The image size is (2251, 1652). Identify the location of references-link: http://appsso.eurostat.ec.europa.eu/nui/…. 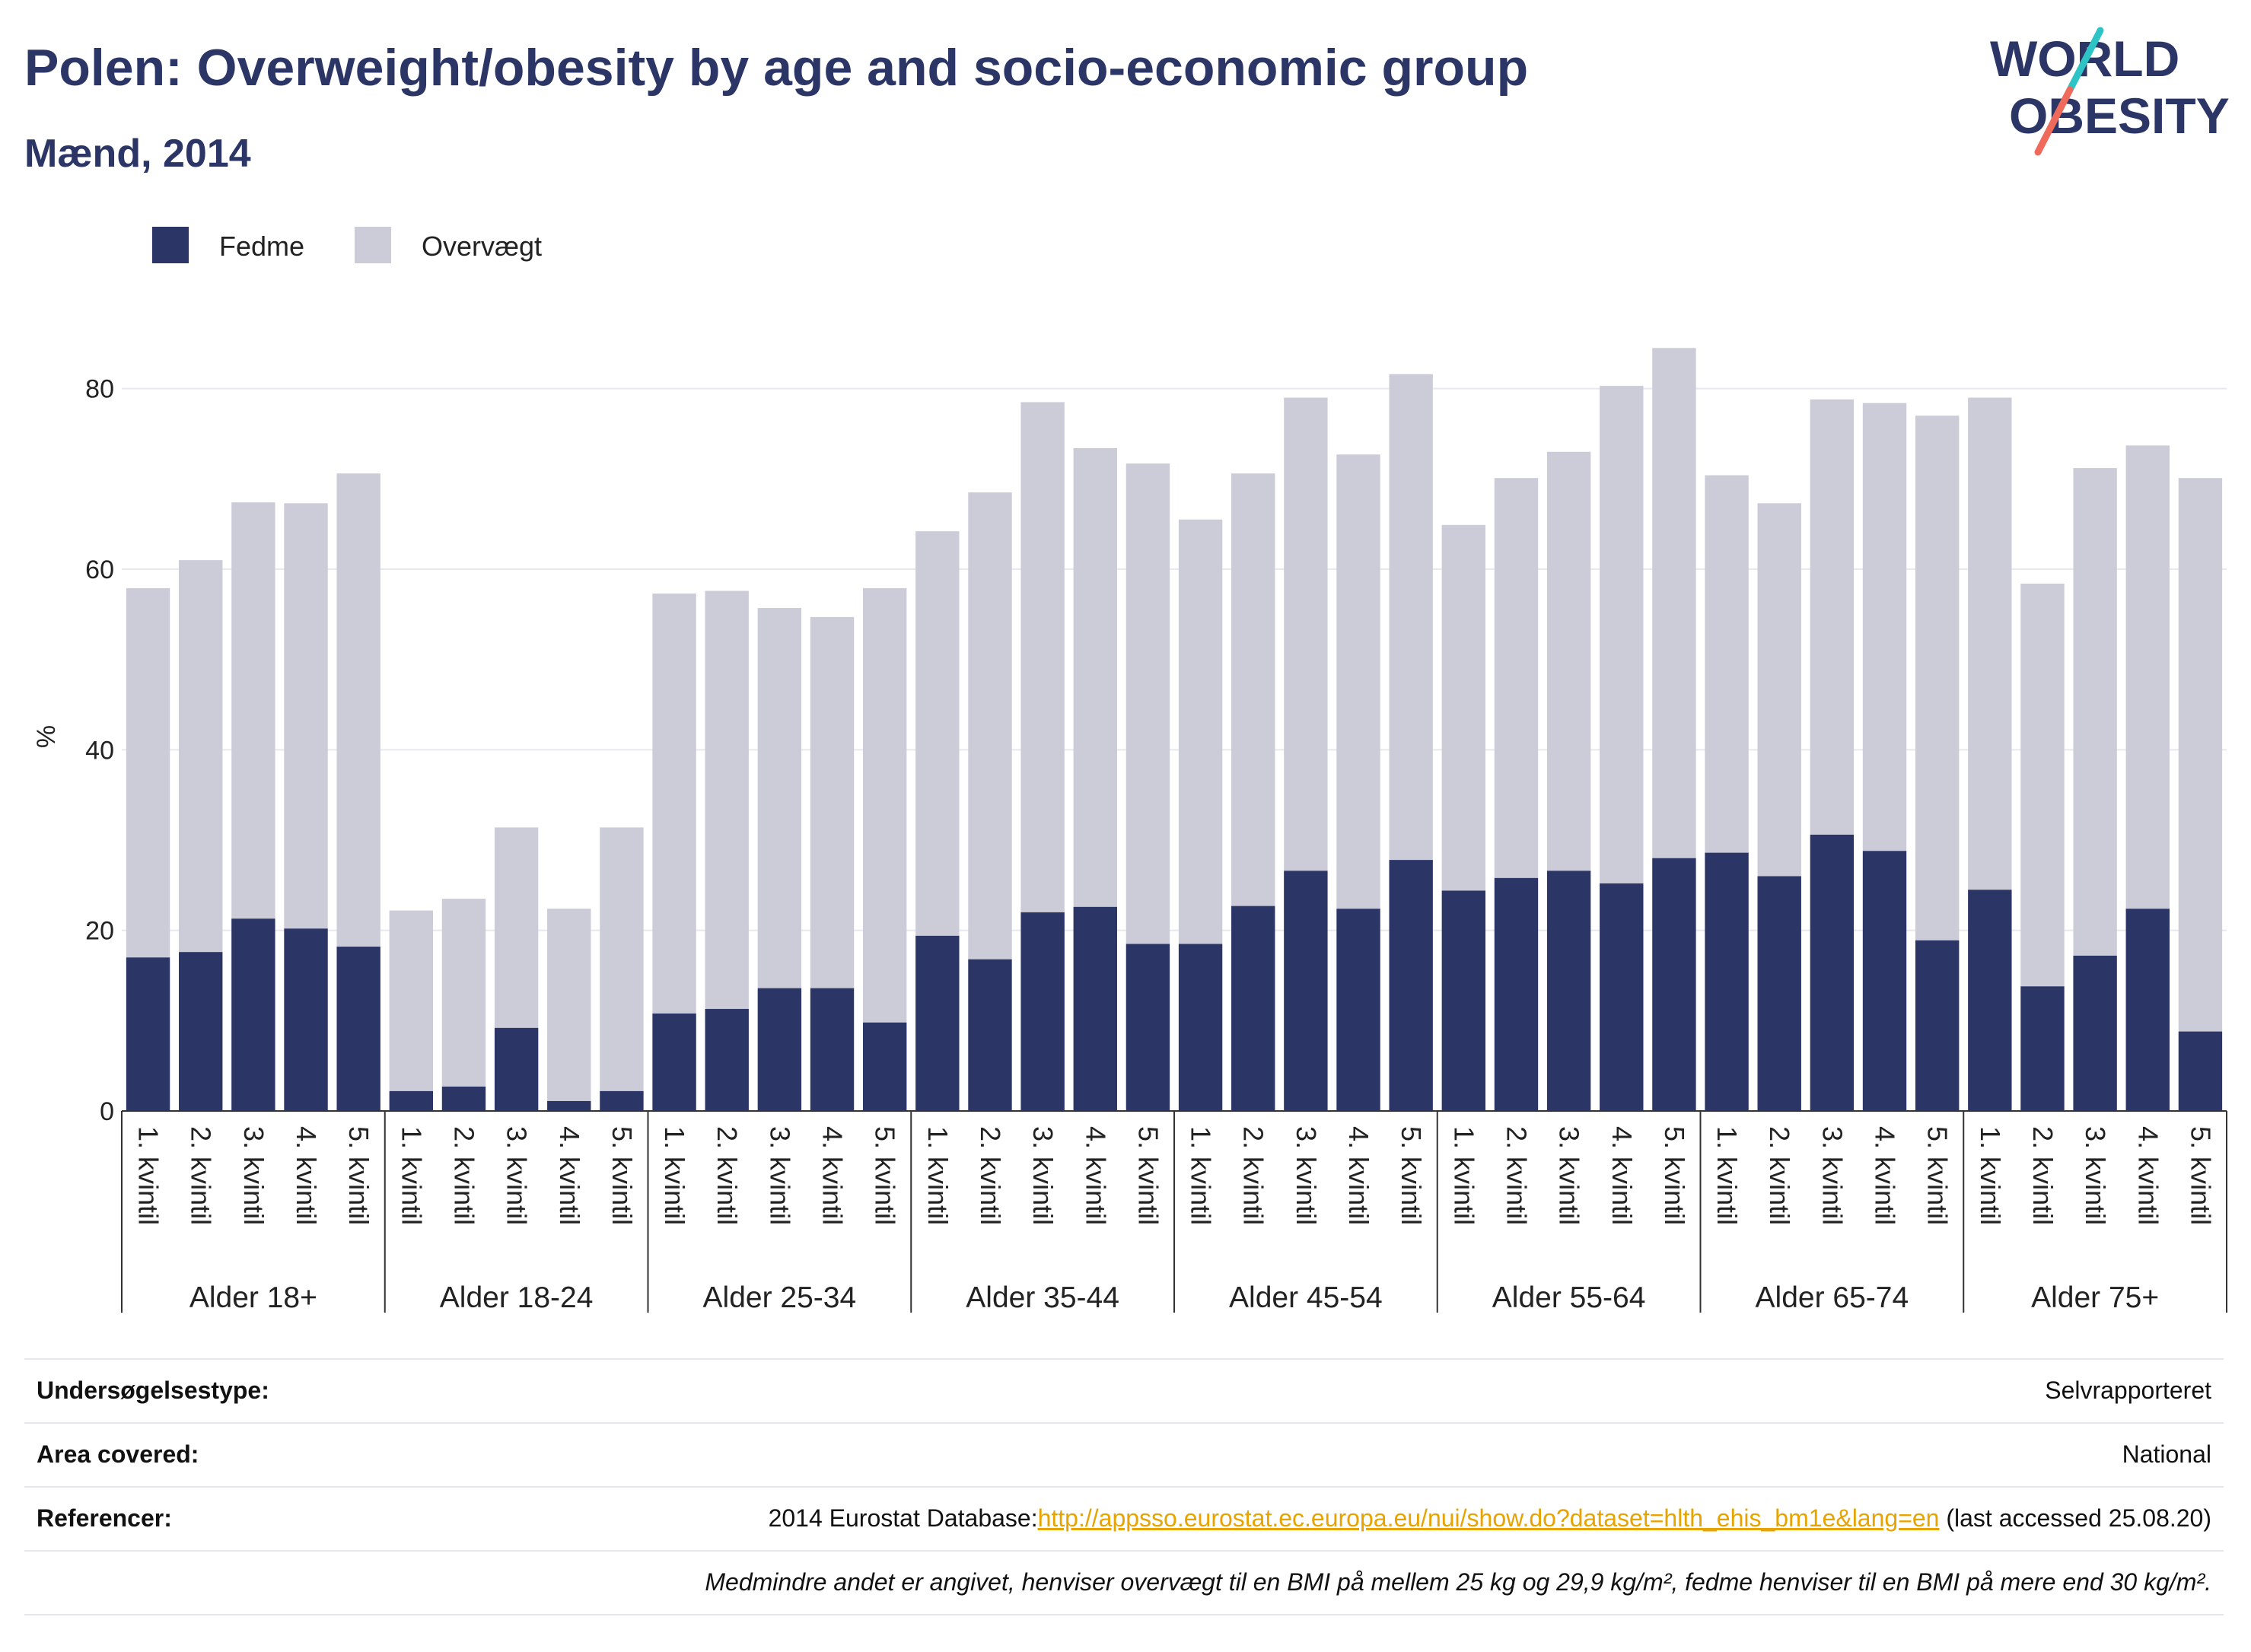
(1488, 1518).